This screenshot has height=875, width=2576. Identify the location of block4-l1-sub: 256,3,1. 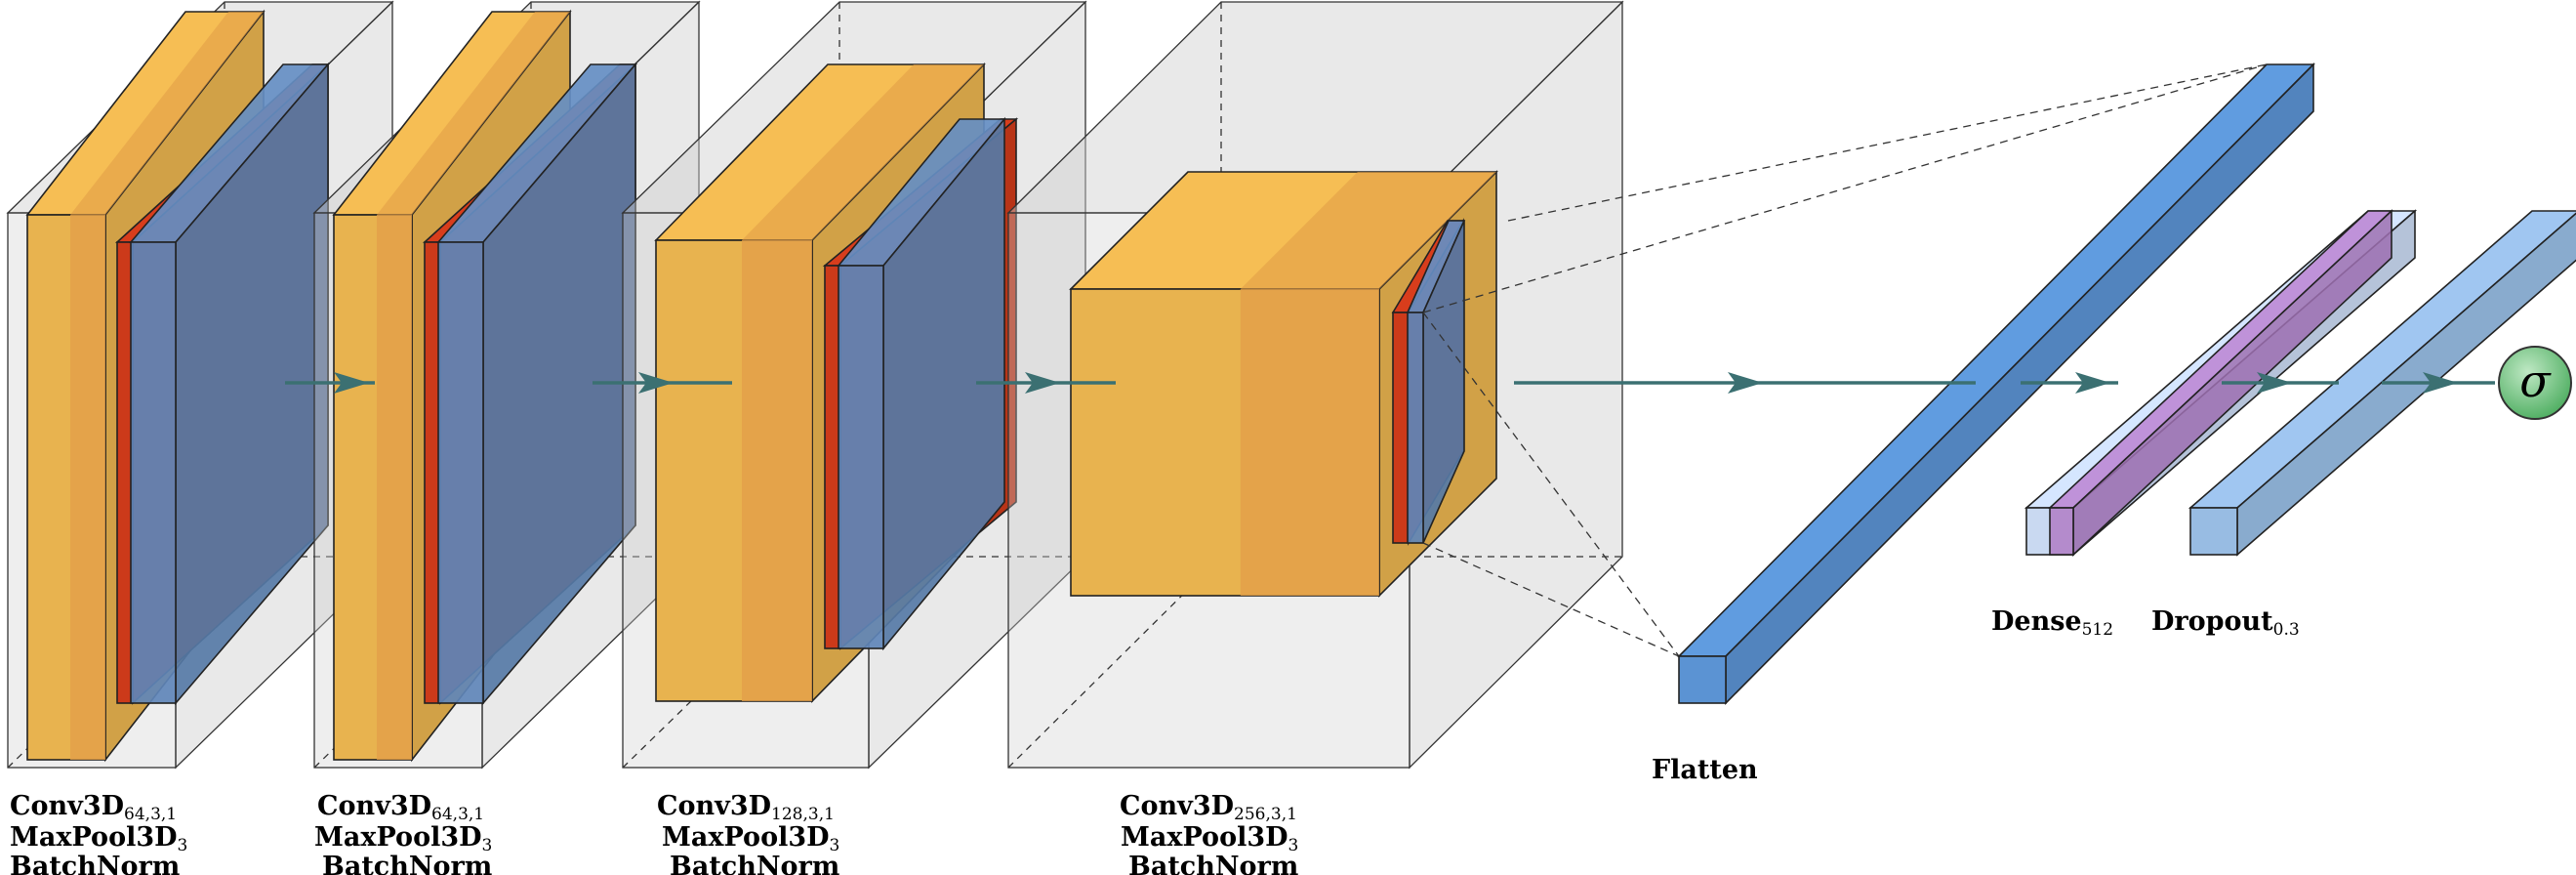
(1265, 814).